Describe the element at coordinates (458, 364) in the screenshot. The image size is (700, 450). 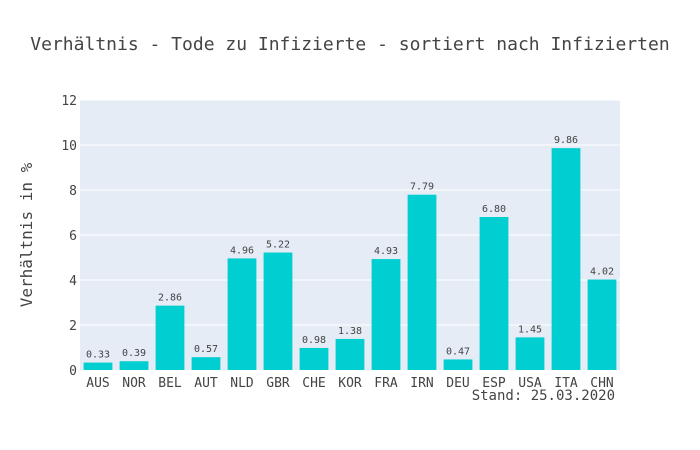
I see `bar-deu` at that location.